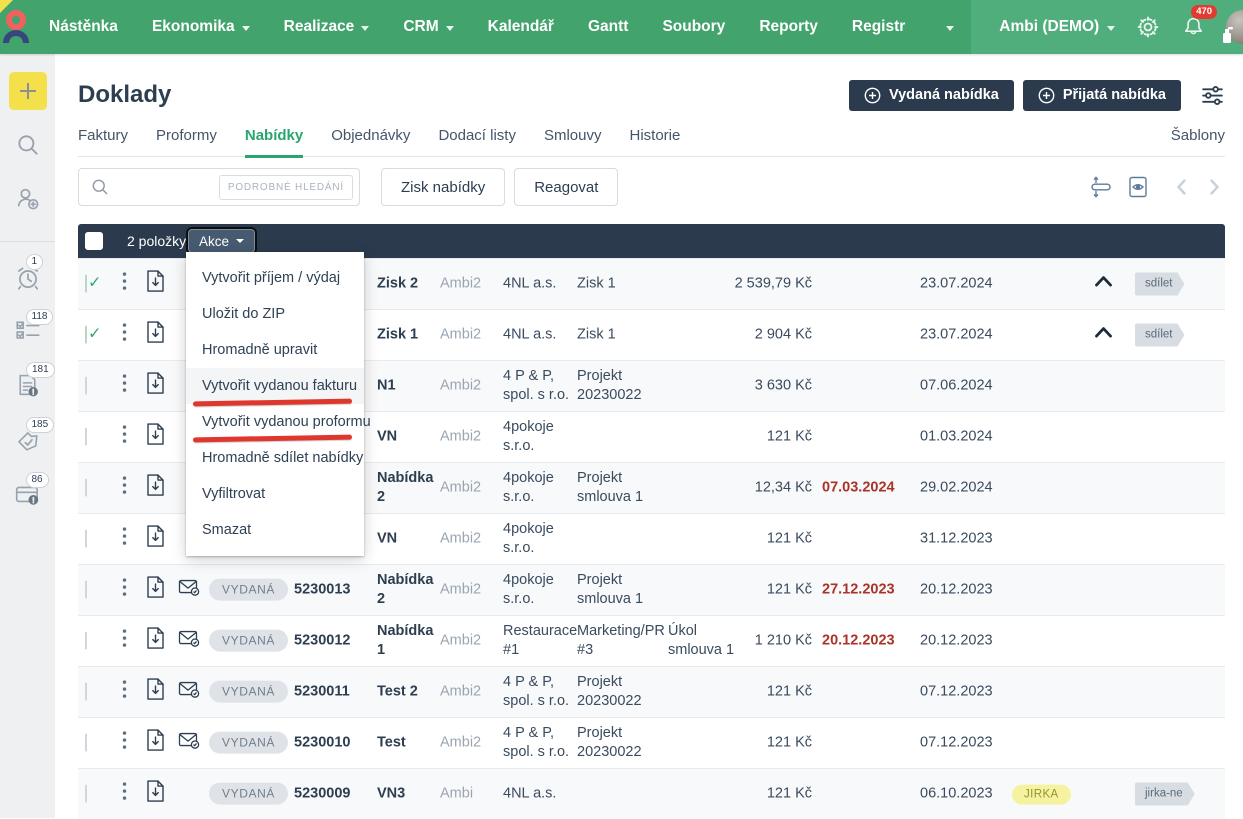 Image resolution: width=1243 pixels, height=819 pixels. Describe the element at coordinates (405, 589) in the screenshot. I see `document-name: Nabídka 2` at that location.